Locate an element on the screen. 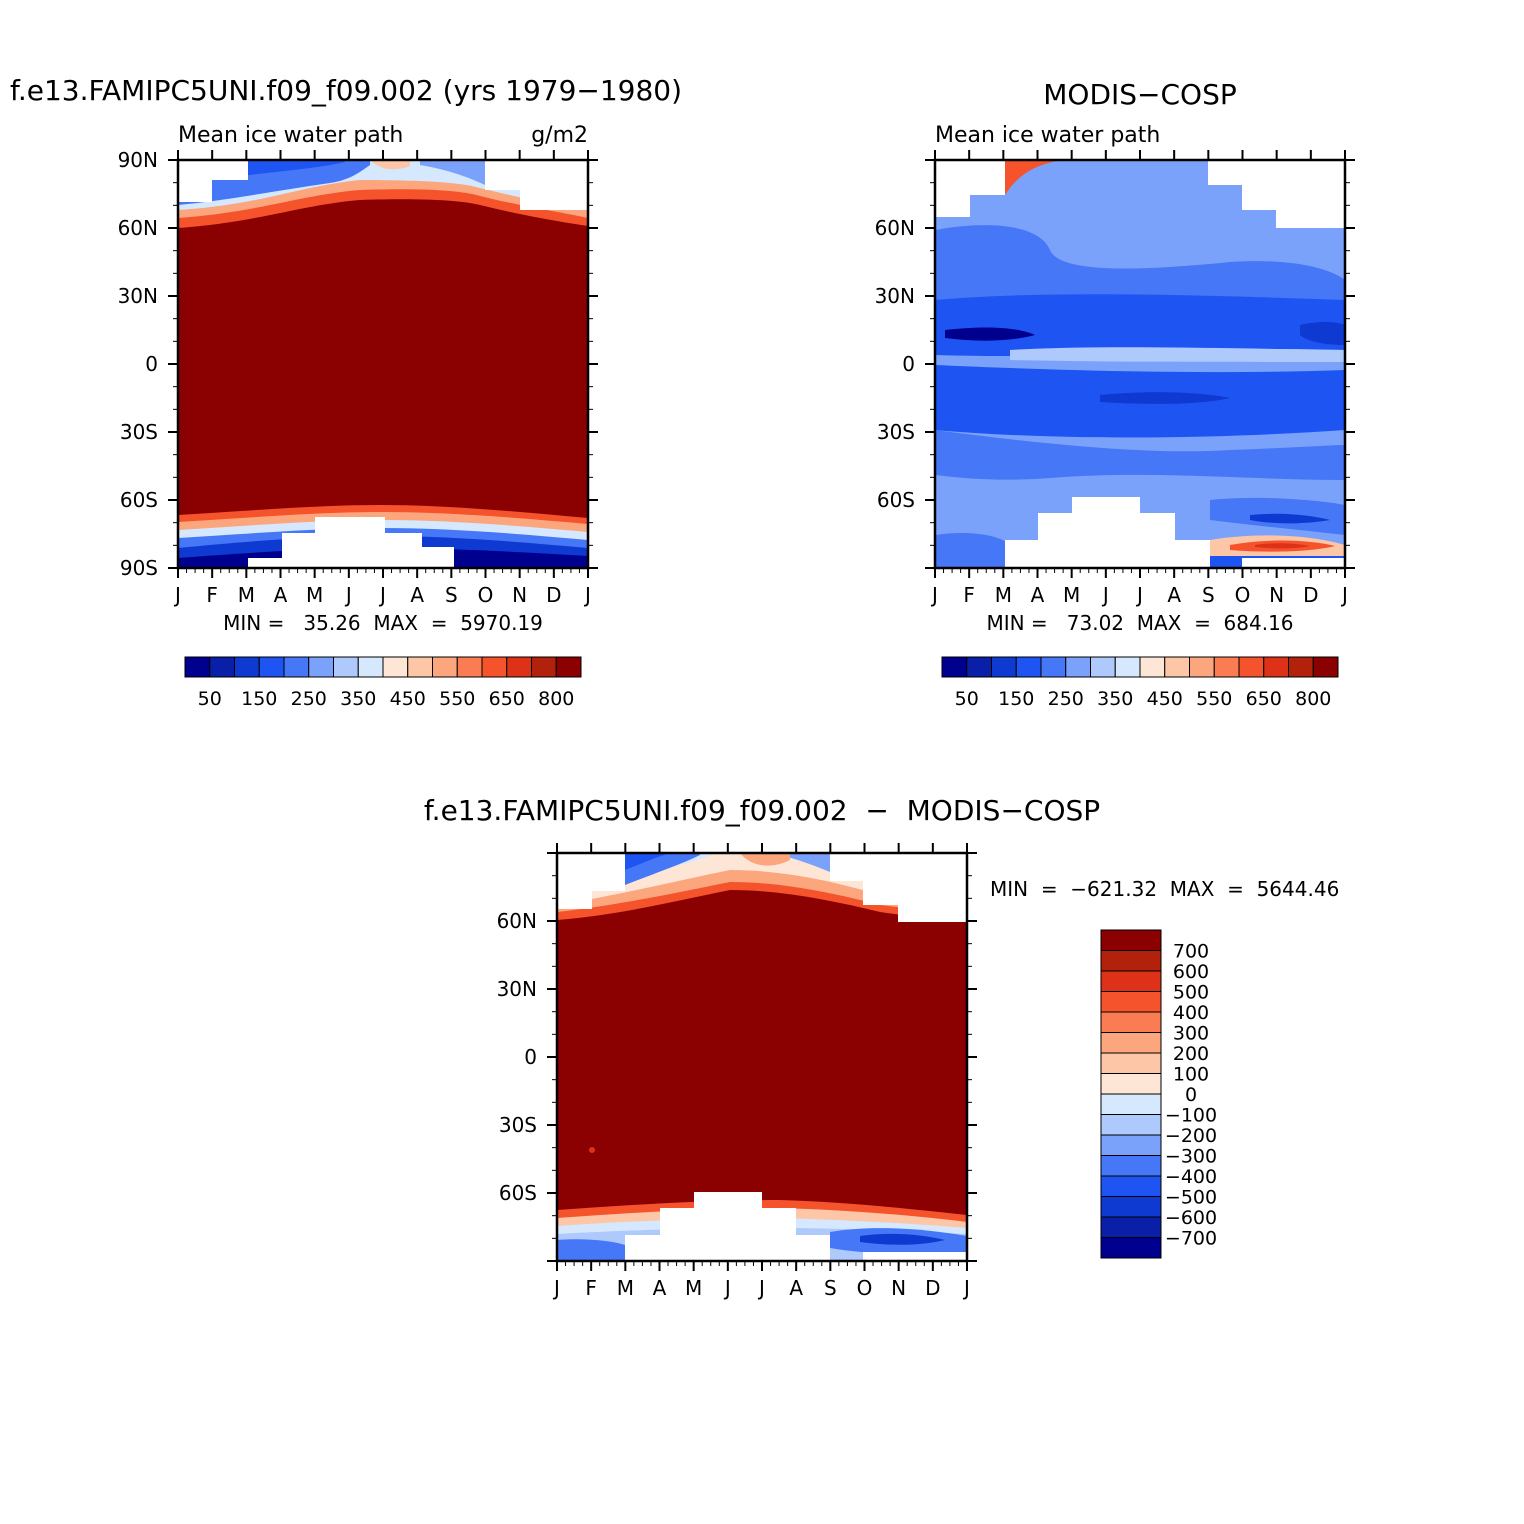  obs-left-label: Mean ice water path is located at coordinates (1047, 135).